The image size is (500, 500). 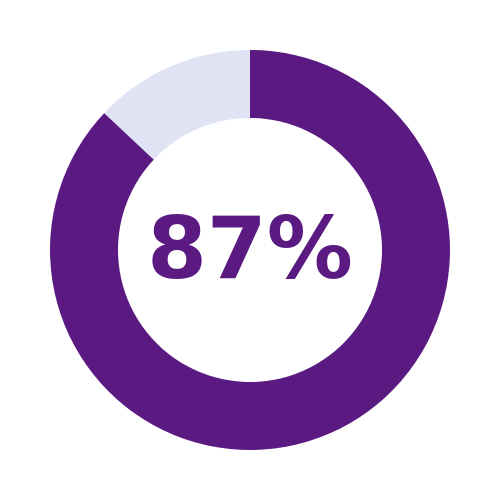 I want to click on center-percentage-label: 87%, so click(x=250, y=249).